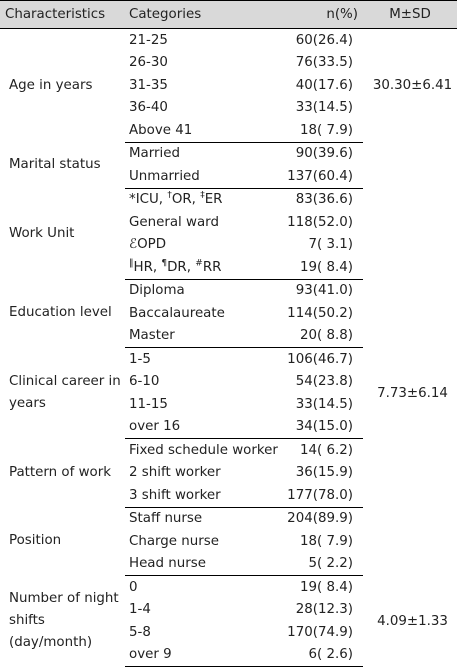 The image size is (457, 667). What do you see at coordinates (166, 519) in the screenshot?
I see `category-cell: Staff nurse` at bounding box center [166, 519].